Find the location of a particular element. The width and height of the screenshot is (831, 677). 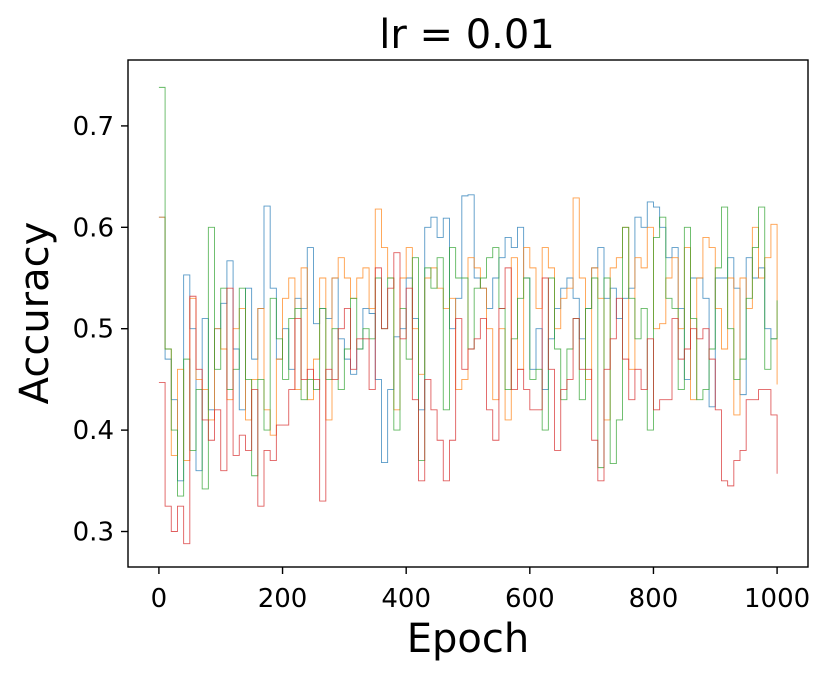

y-axis: 0.3 0.4 0.5 0.6 0.7 is located at coordinates (100, 330).